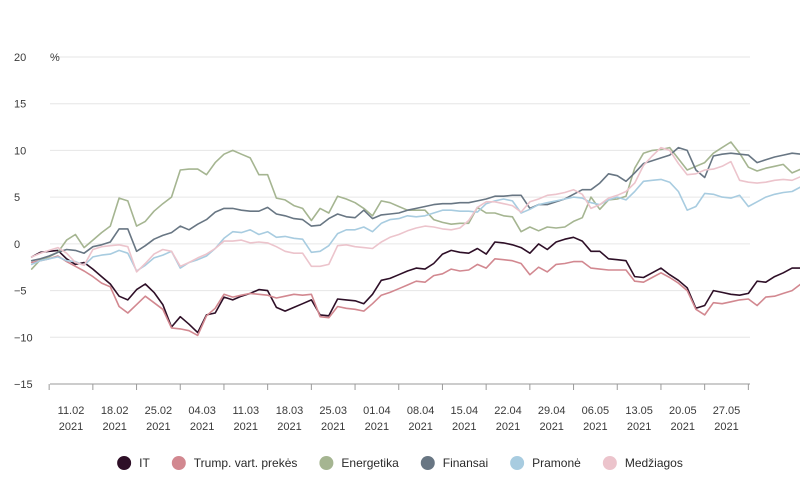 The image size is (800, 500). Describe the element at coordinates (654, 463) in the screenshot. I see `legend-label: Medžiagos` at that location.